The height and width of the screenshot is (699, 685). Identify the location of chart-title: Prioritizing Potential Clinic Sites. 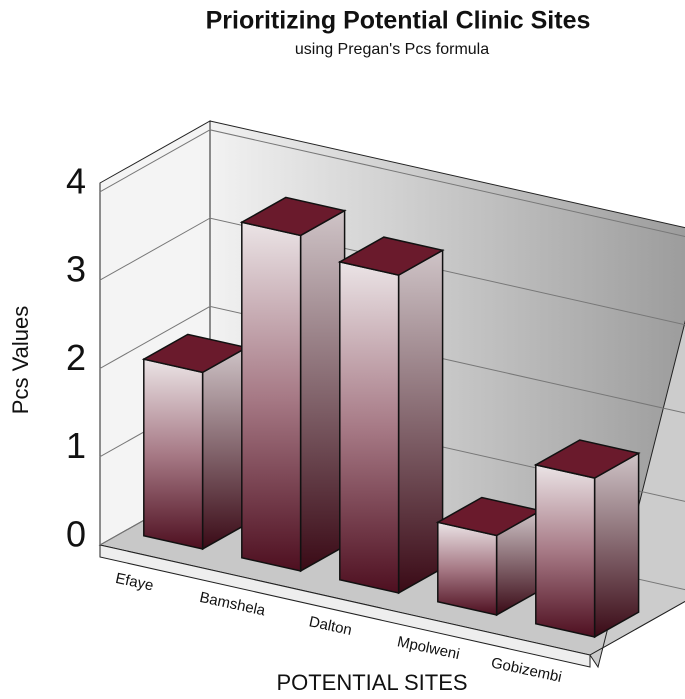
(398, 21).